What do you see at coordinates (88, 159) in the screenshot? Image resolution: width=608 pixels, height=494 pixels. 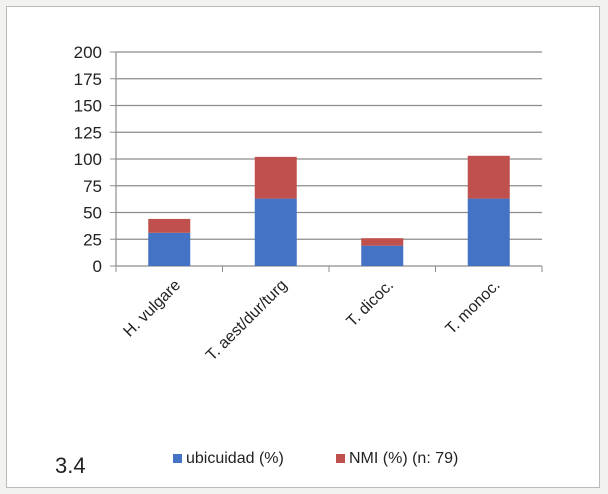 I see `y-tick-label: 100` at bounding box center [88, 159].